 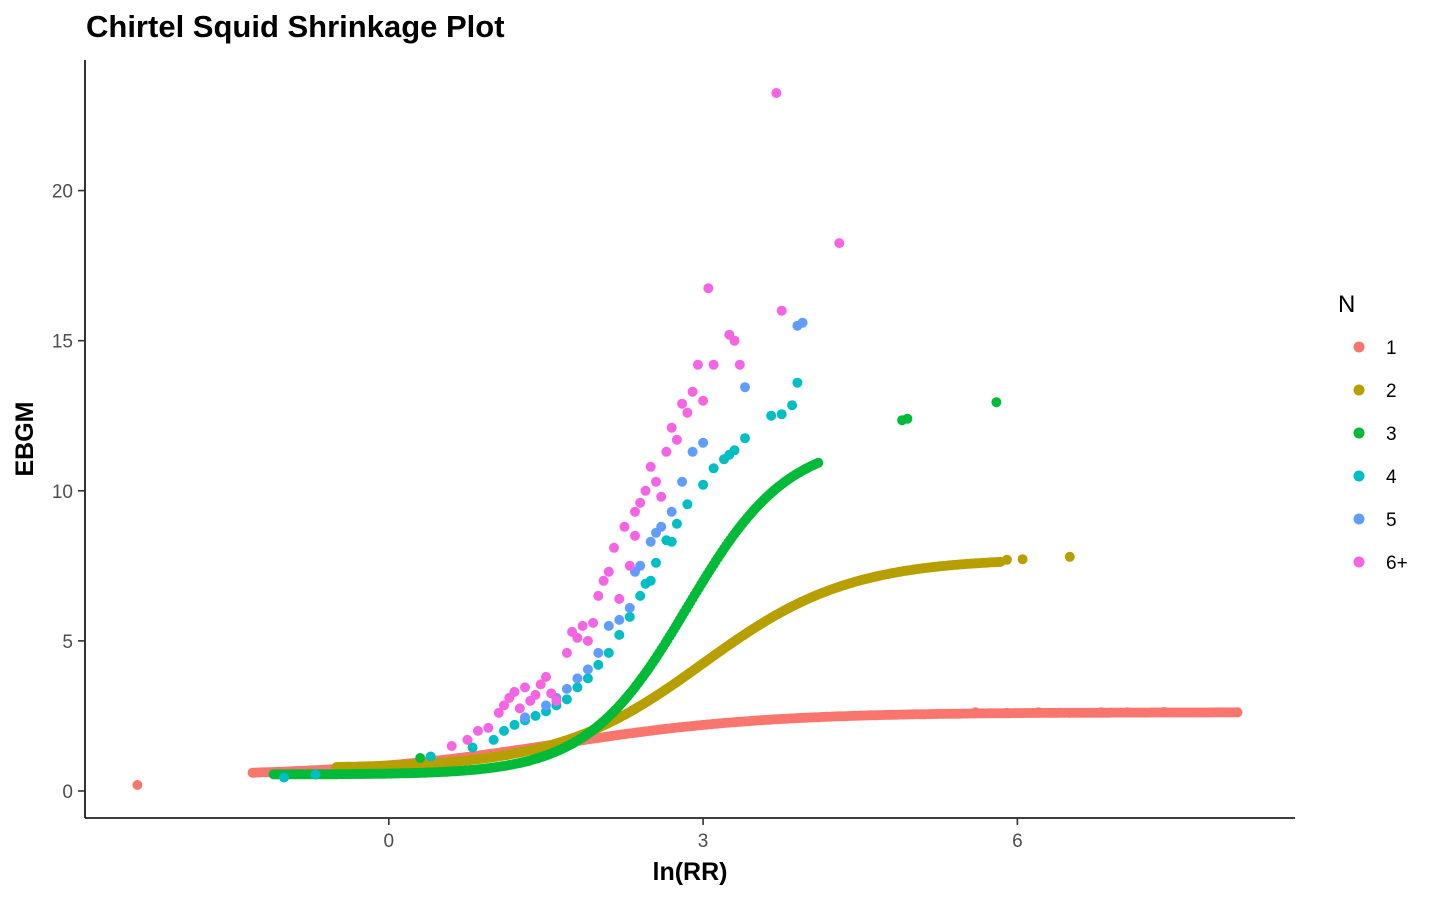 I want to click on legend: N 1 2 3 4 5 6+, so click(x=1373, y=432).